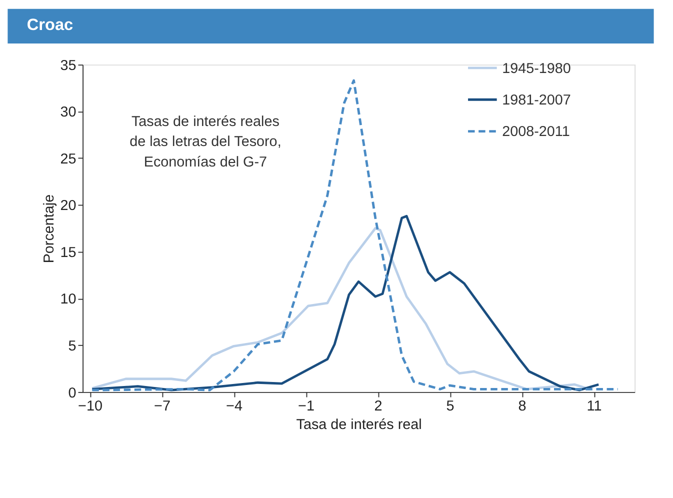  I want to click on x-tick-label: 8, so click(522, 406).